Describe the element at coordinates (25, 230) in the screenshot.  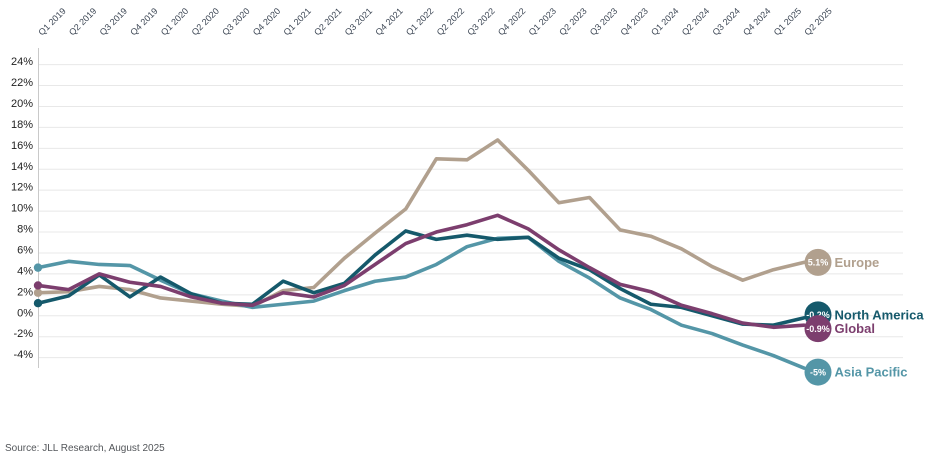
I see `y-tick-label: 8%` at that location.